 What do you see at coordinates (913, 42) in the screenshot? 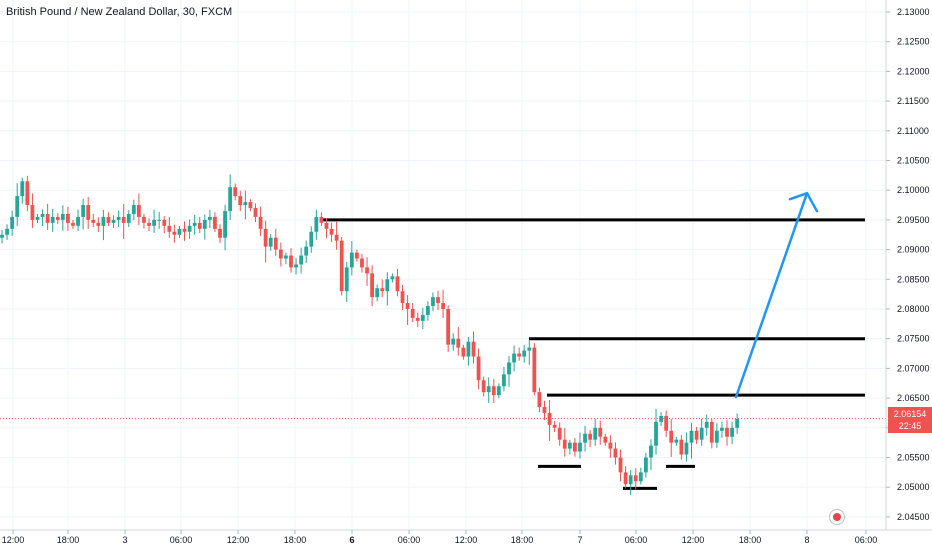
I see `y-tick-label: 2.12500` at bounding box center [913, 42].